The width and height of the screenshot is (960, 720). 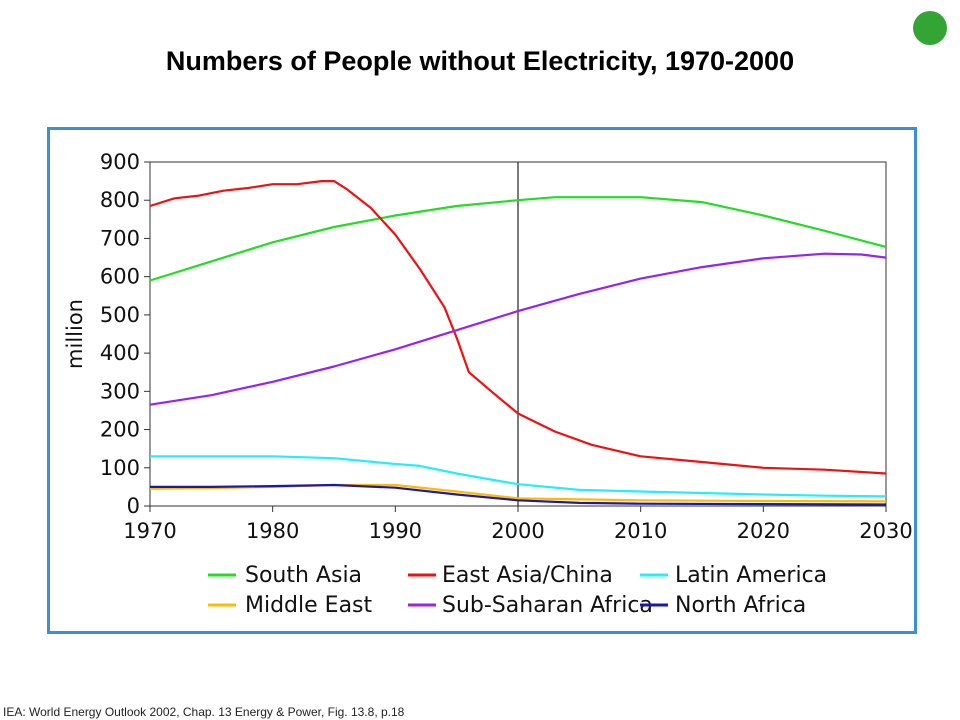 What do you see at coordinates (120, 277) in the screenshot?
I see `y-tick-label: 600` at bounding box center [120, 277].